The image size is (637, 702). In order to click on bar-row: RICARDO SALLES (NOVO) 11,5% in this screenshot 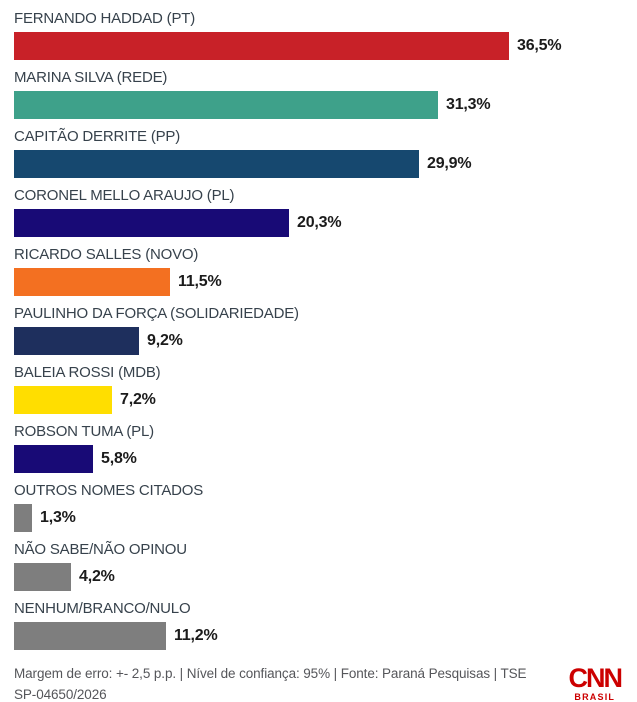, I will do `click(318, 271)`.